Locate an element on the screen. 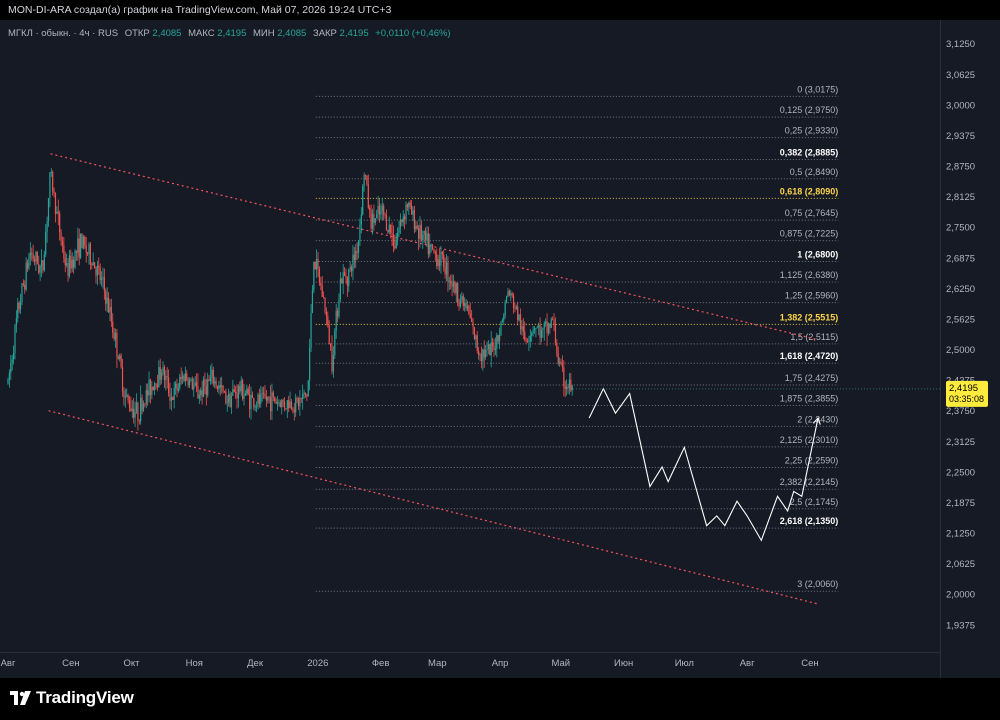 The width and height of the screenshot is (1000, 720). fib-level-label: 0,618 (2,8090) is located at coordinates (809, 191).